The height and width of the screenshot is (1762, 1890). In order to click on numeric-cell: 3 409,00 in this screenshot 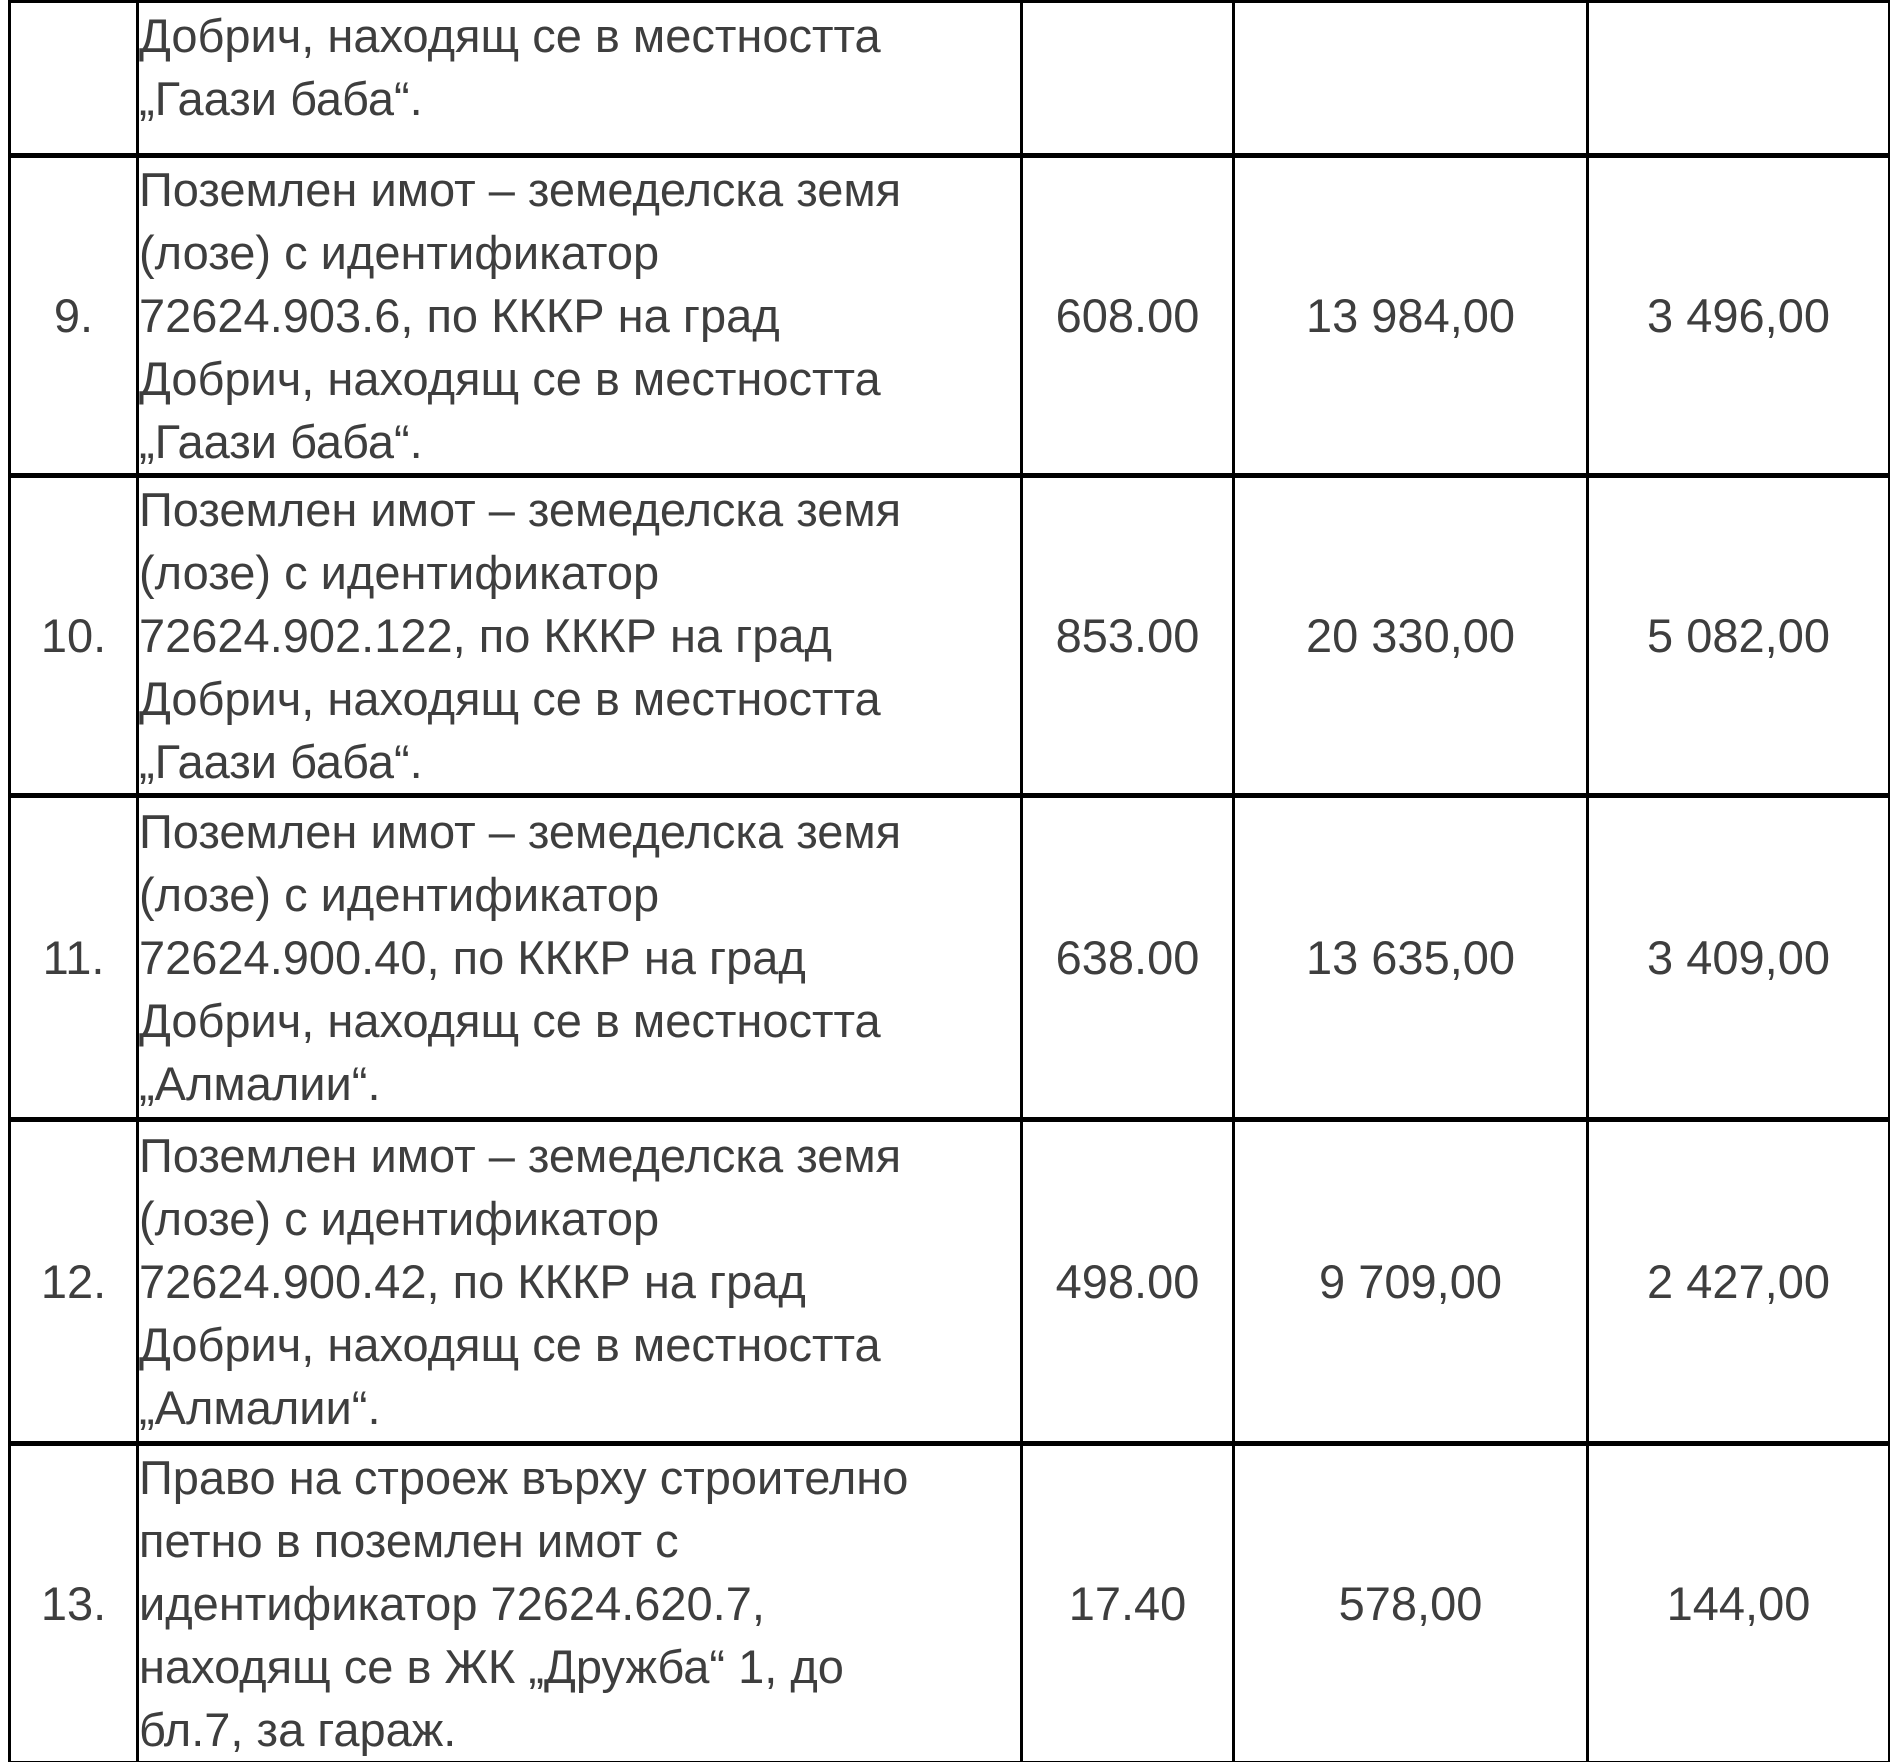, I will do `click(1738, 957)`.